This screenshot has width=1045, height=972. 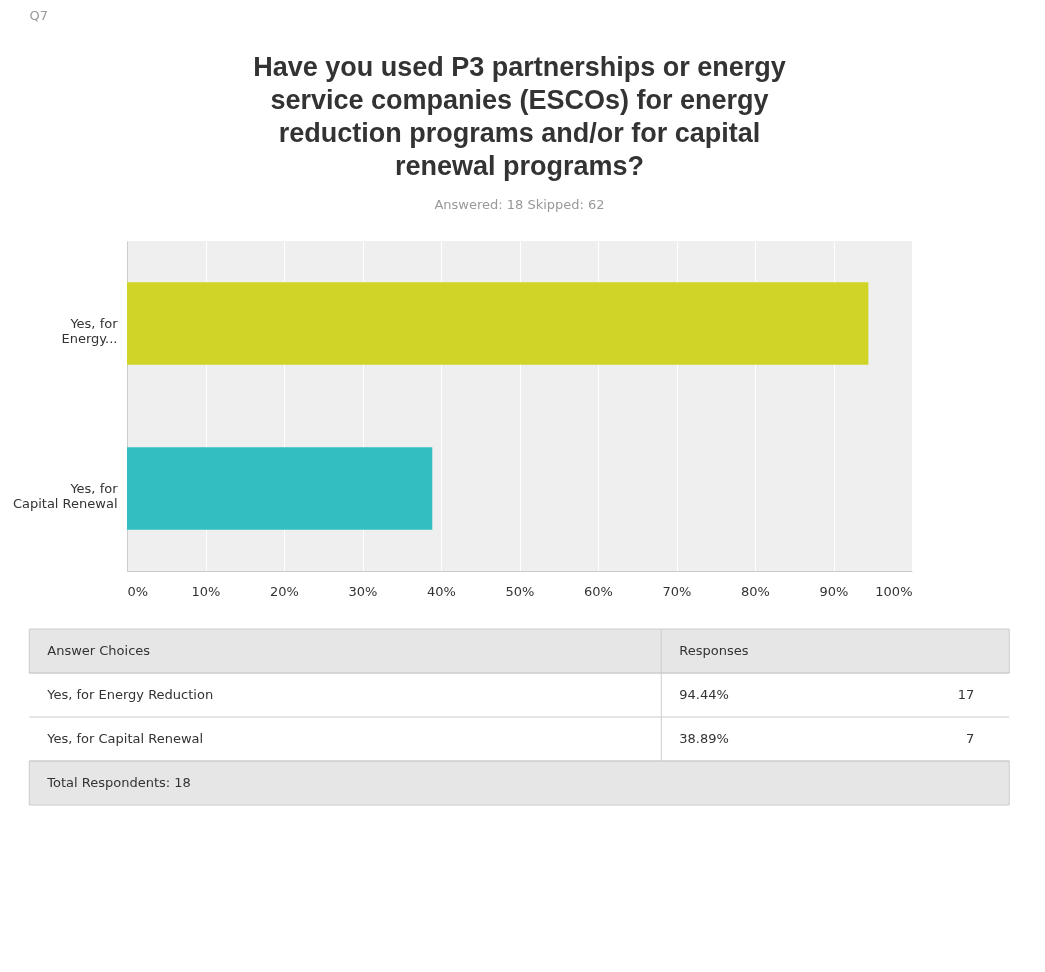 What do you see at coordinates (520, 591) in the screenshot?
I see `x-tick-label: 50%` at bounding box center [520, 591].